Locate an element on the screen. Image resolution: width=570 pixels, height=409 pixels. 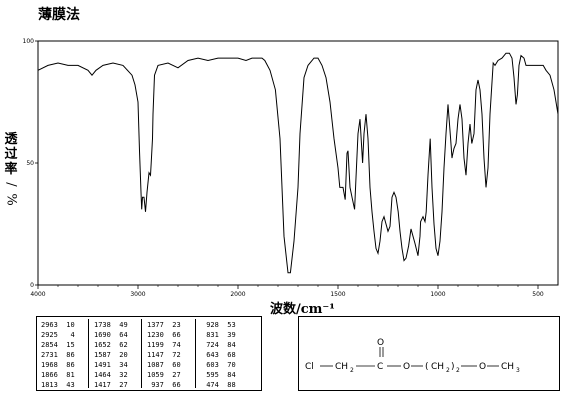
peak-table-row: 1866 81 is located at coordinates (58, 375).